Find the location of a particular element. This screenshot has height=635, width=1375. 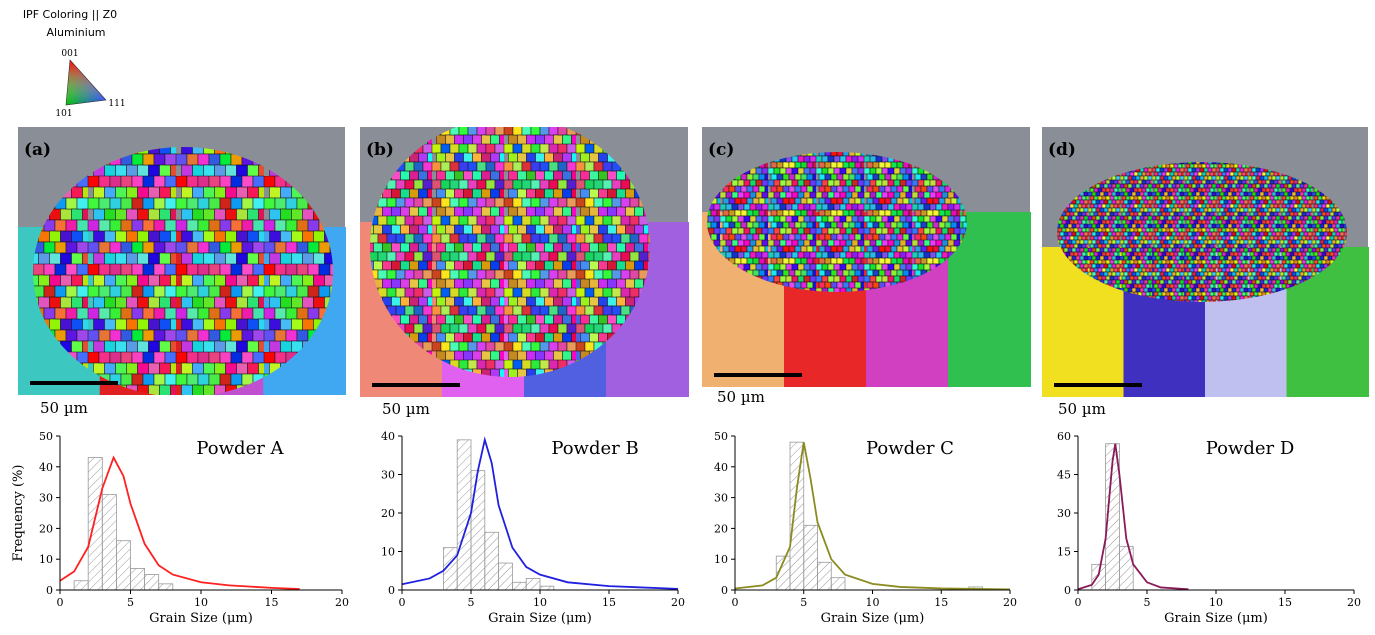

y-tick-label: 45 is located at coordinates (1064, 475).